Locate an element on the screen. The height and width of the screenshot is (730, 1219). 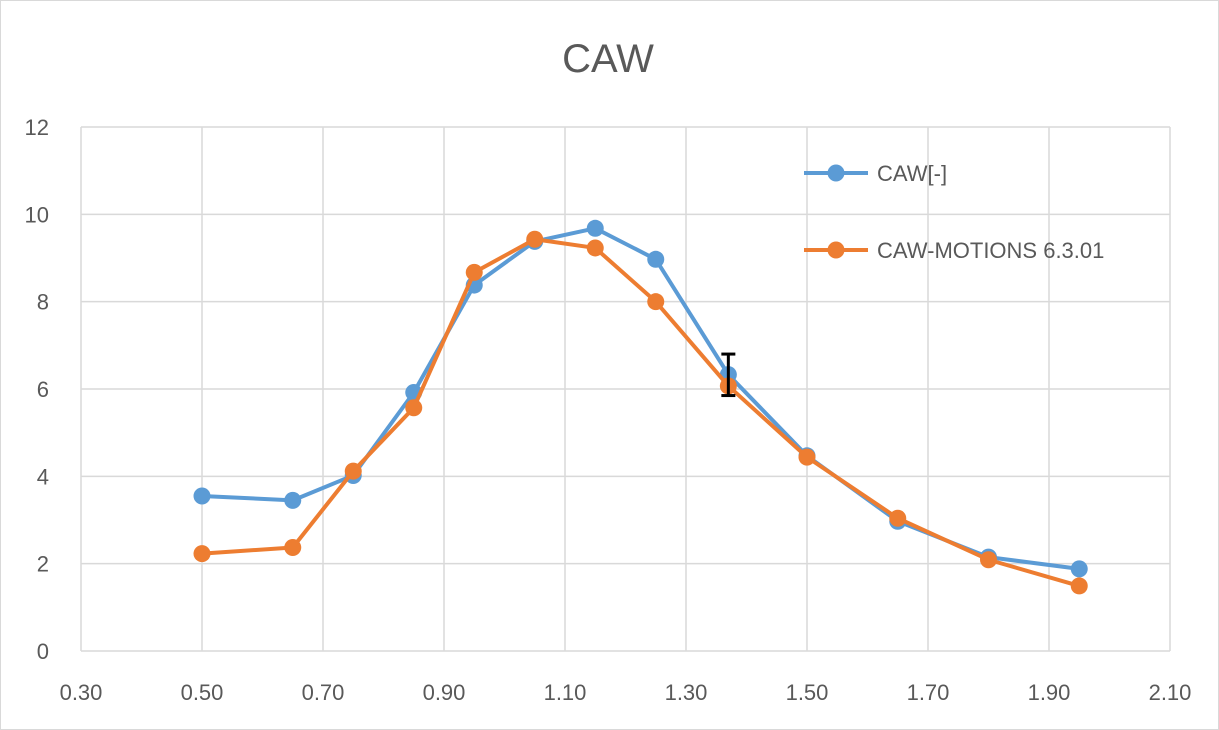
x-tick-label: 1.90 is located at coordinates (1049, 692).